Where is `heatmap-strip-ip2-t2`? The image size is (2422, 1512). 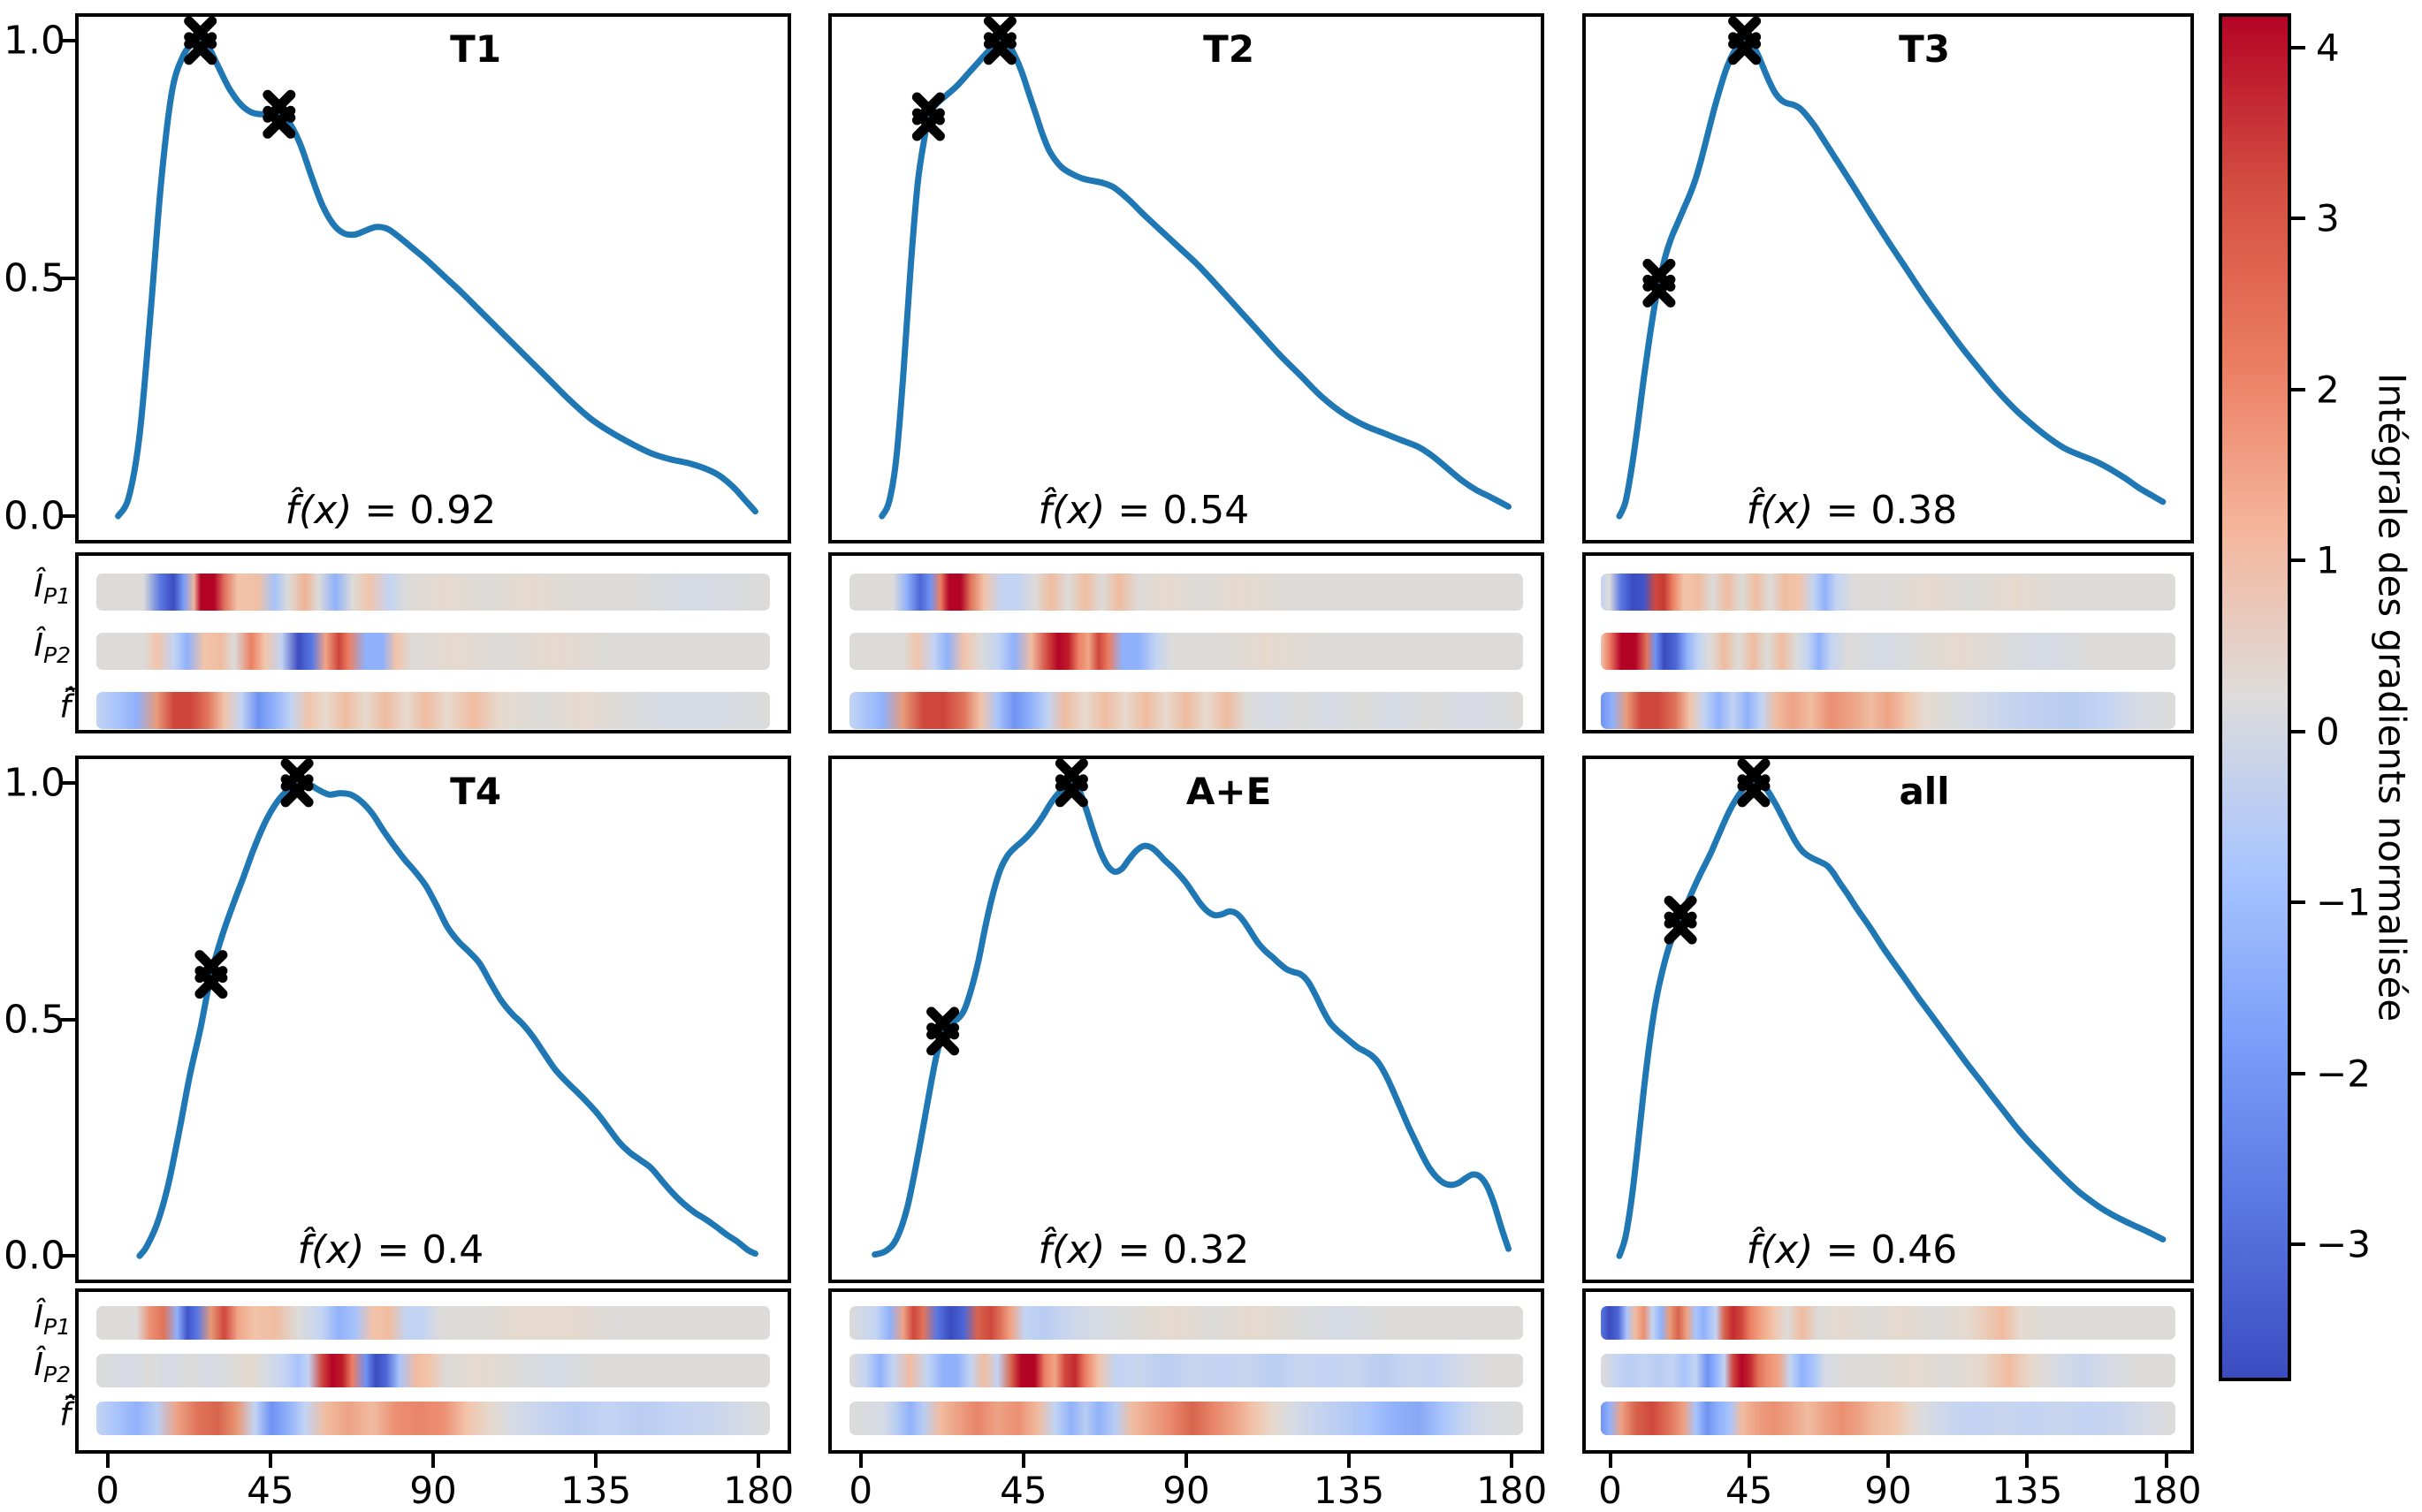 heatmap-strip-ip2-t2 is located at coordinates (1186, 651).